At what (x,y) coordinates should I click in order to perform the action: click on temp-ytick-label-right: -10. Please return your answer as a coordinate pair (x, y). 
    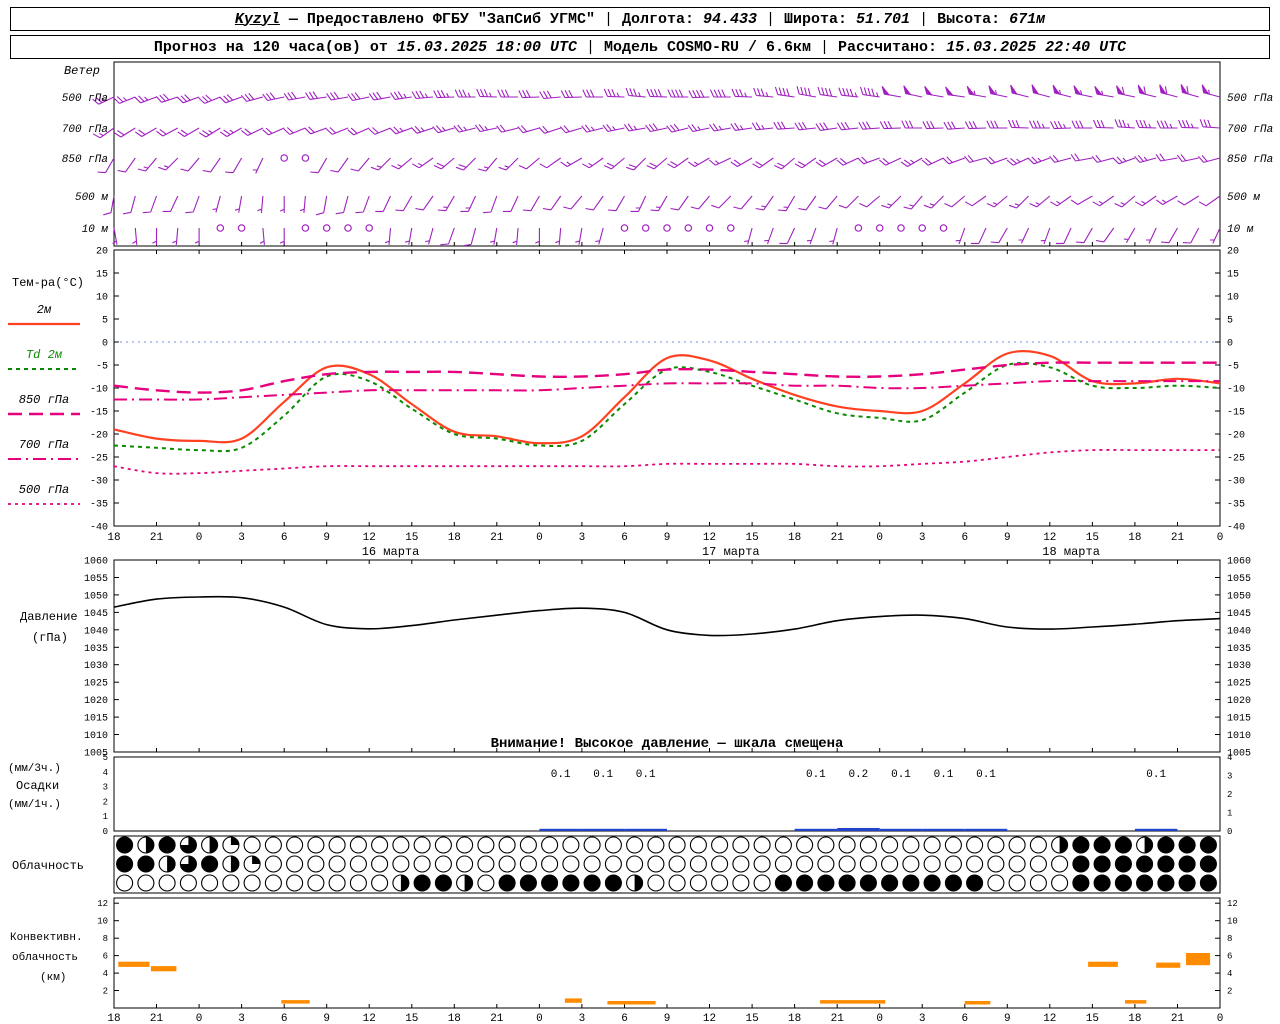
    Looking at the image, I should click on (1236, 390).